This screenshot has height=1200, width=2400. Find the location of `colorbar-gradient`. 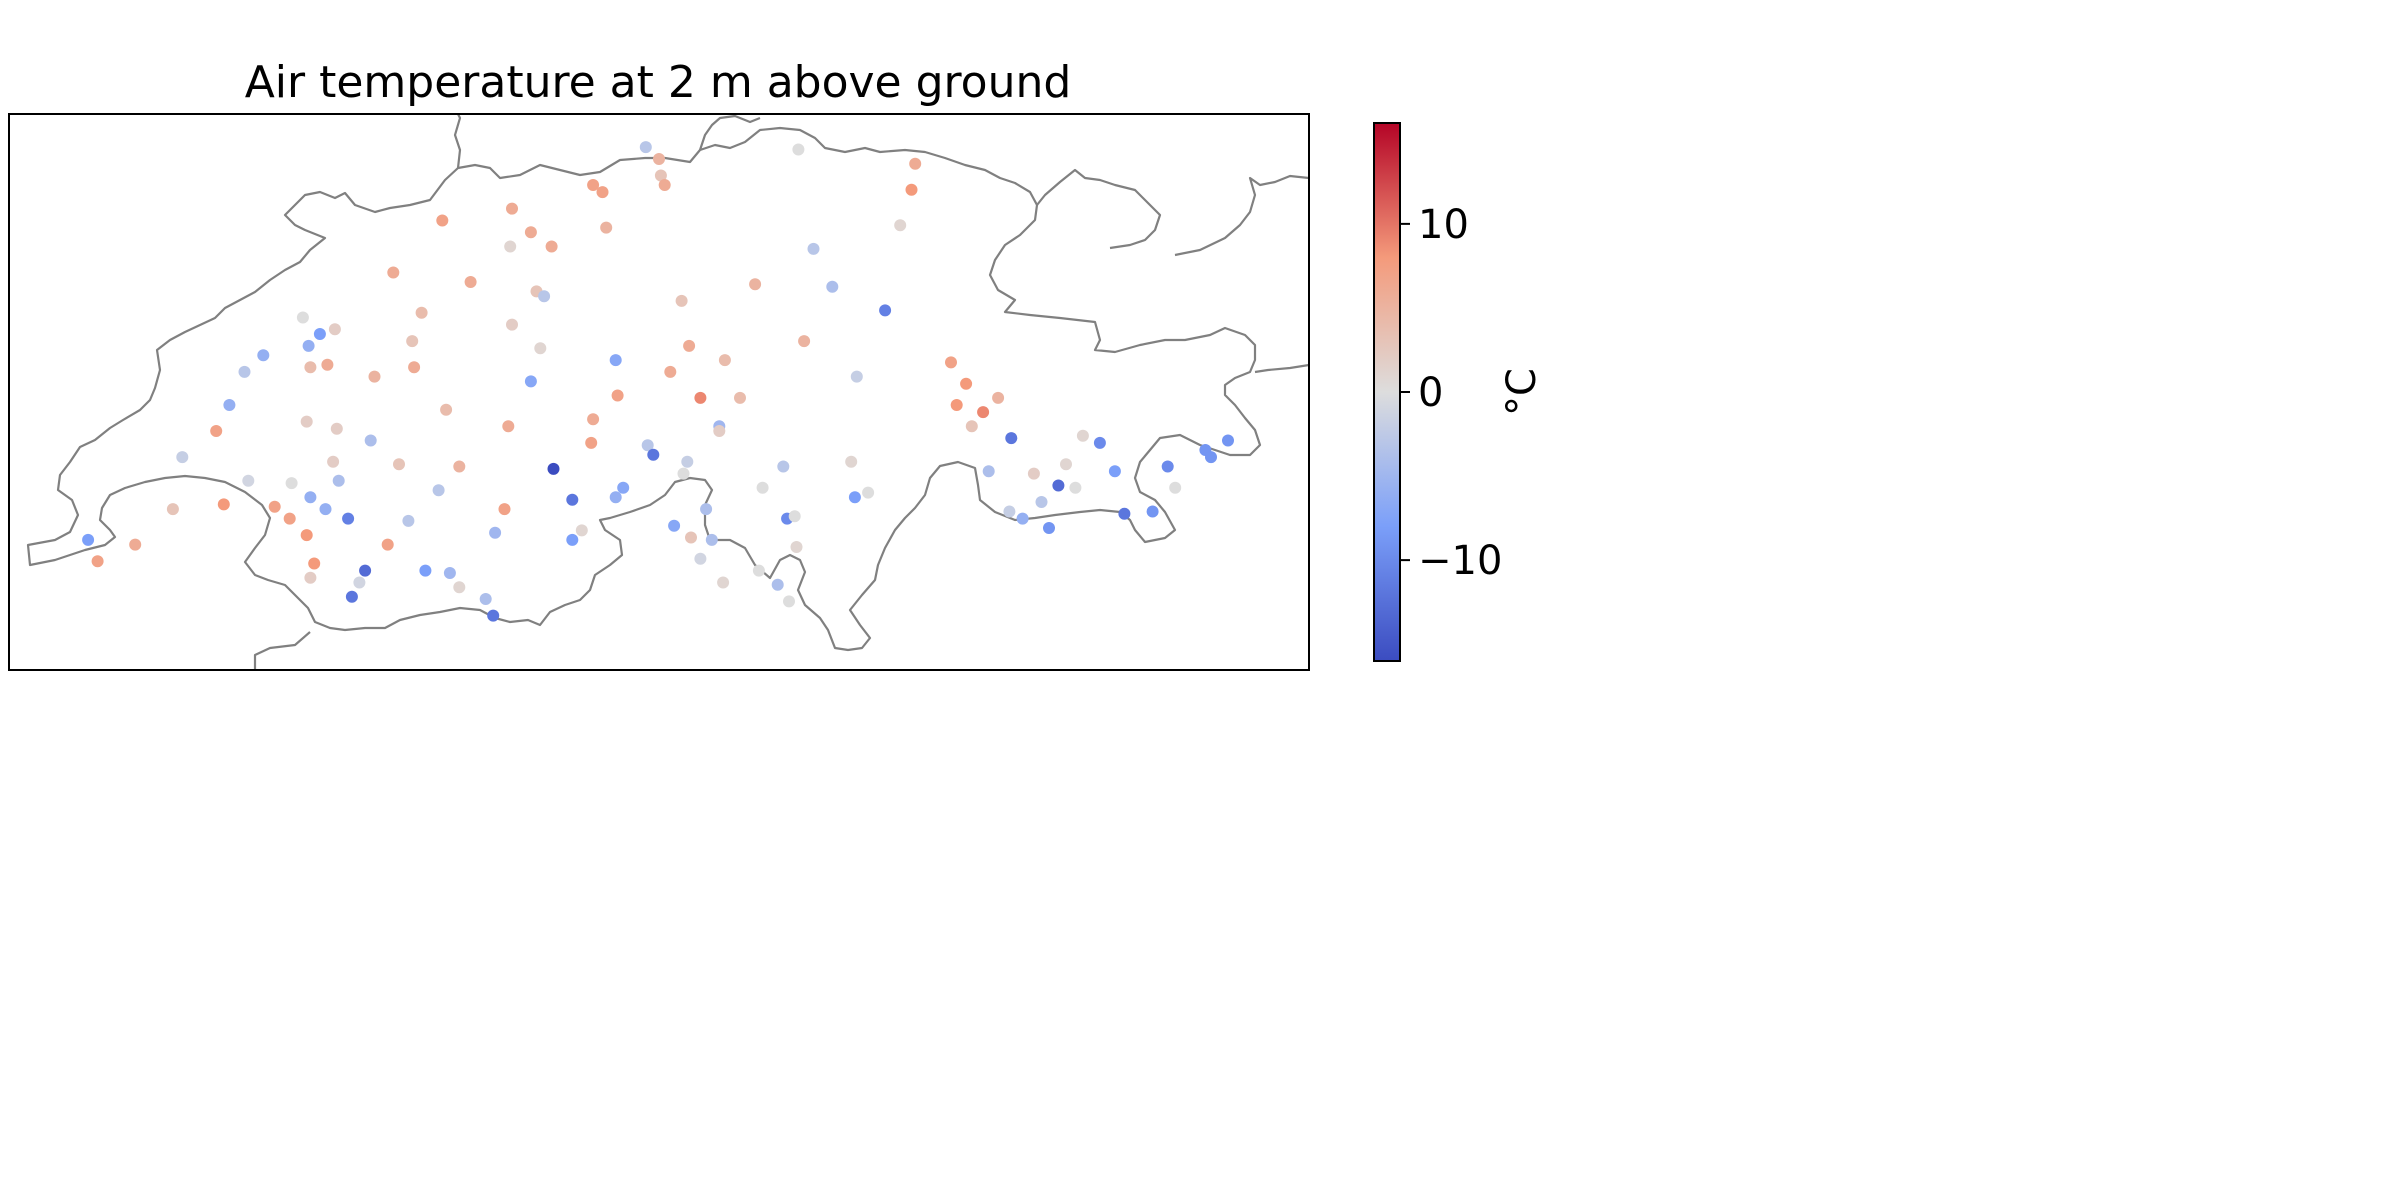

colorbar-gradient is located at coordinates (1387, 392).